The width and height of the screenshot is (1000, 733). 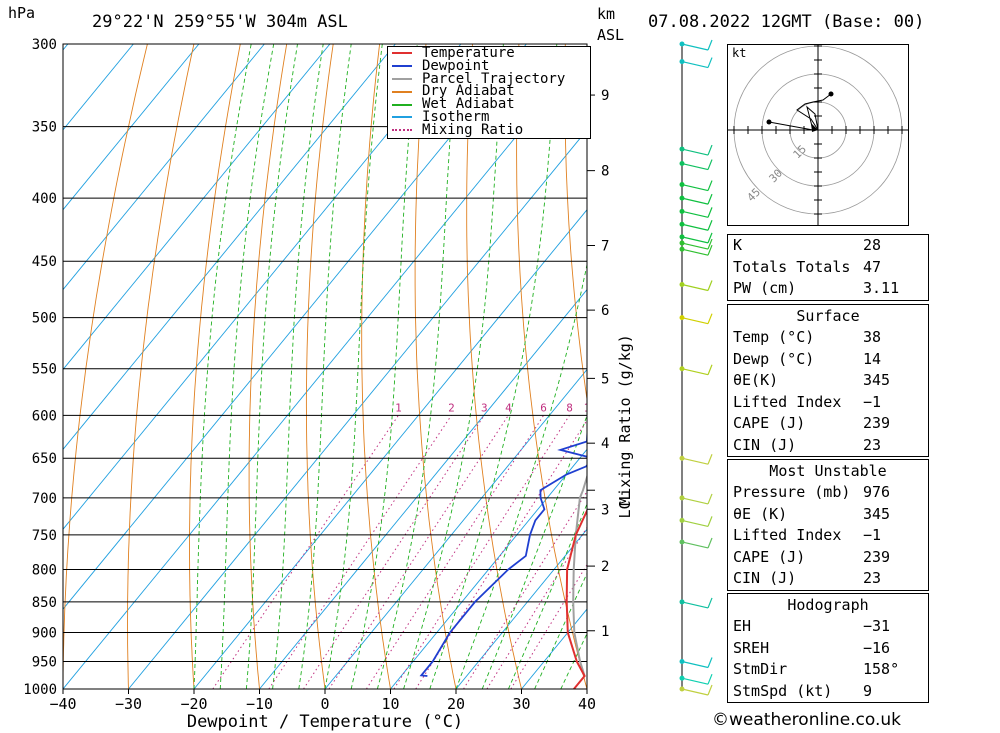 I want to click on pressure-tick-label: 400, so click(x=44, y=199).